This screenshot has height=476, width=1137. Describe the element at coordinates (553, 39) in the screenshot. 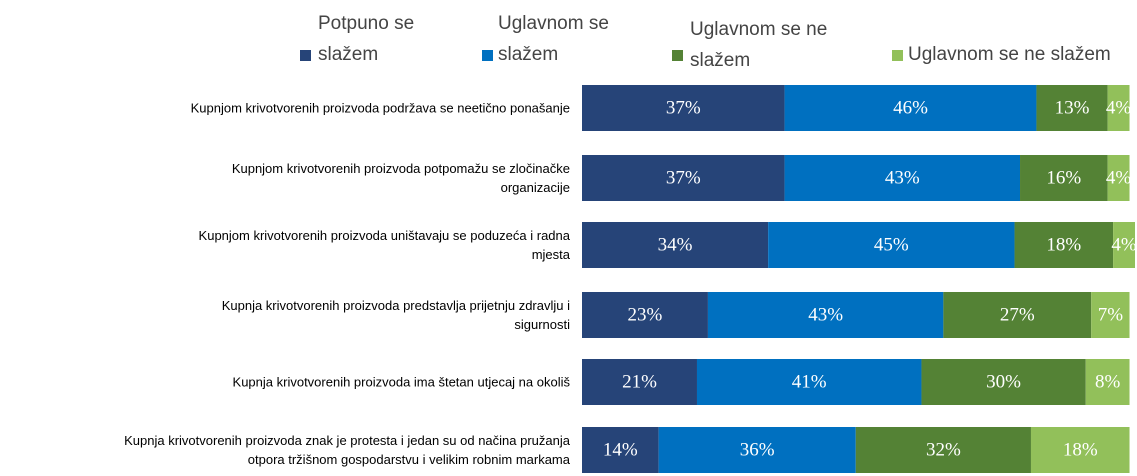

I see `legend-label: Uglavnom se slažem` at that location.